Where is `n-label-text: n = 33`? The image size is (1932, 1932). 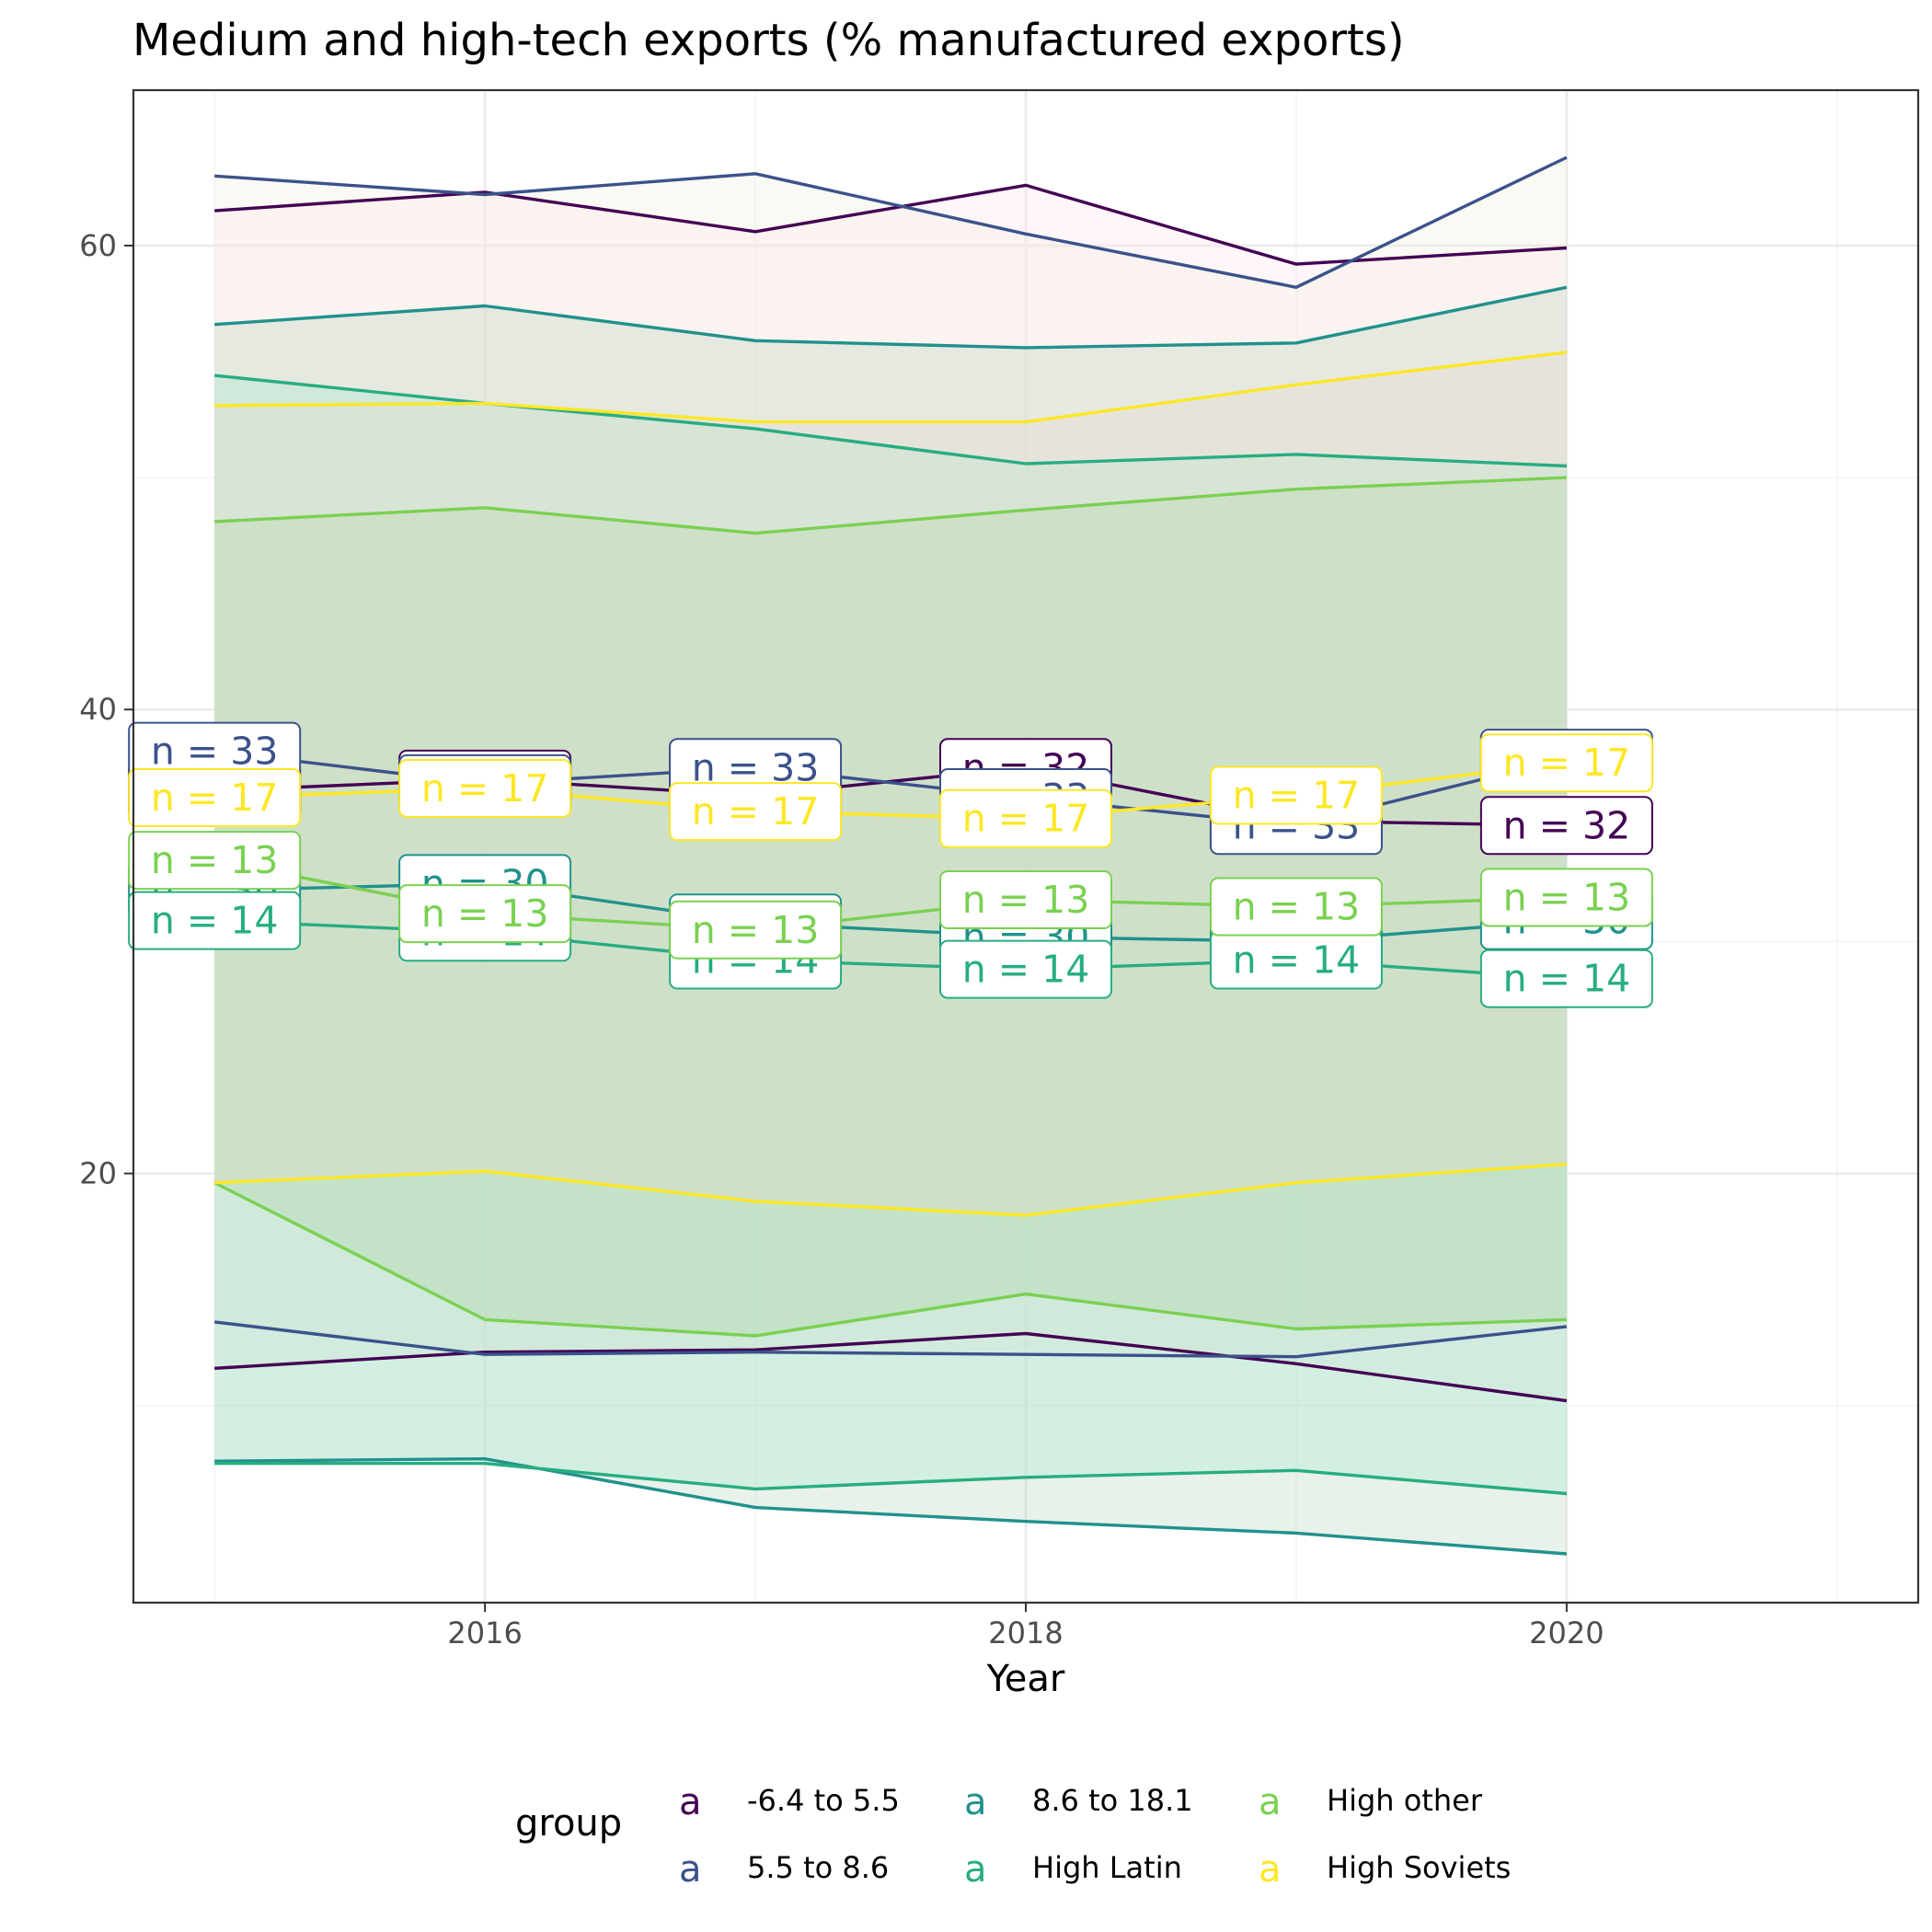 n-label-text: n = 33 is located at coordinates (215, 752).